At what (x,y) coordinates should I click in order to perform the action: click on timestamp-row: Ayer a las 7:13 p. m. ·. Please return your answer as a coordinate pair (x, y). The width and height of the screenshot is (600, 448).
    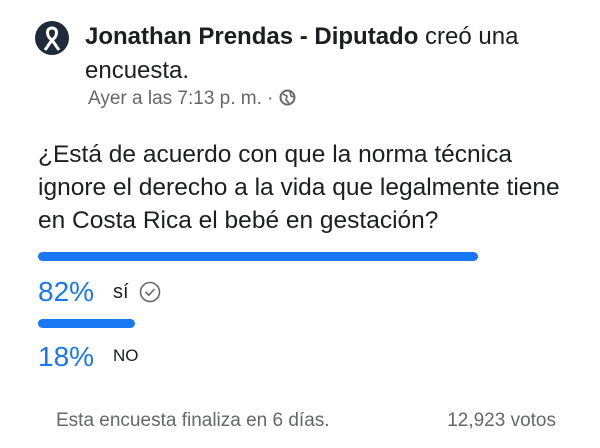
    Looking at the image, I should click on (192, 99).